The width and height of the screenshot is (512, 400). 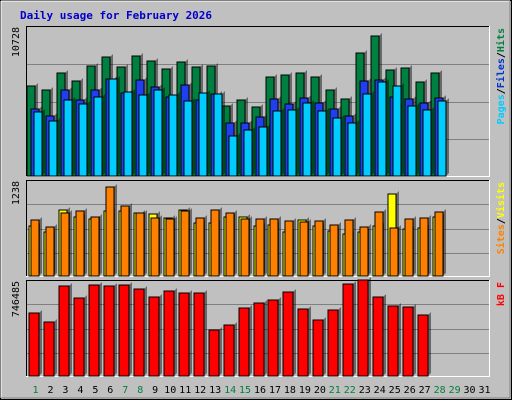 What do you see at coordinates (16, 299) in the screenshot?
I see `ymax-label: 746485` at bounding box center [16, 299].